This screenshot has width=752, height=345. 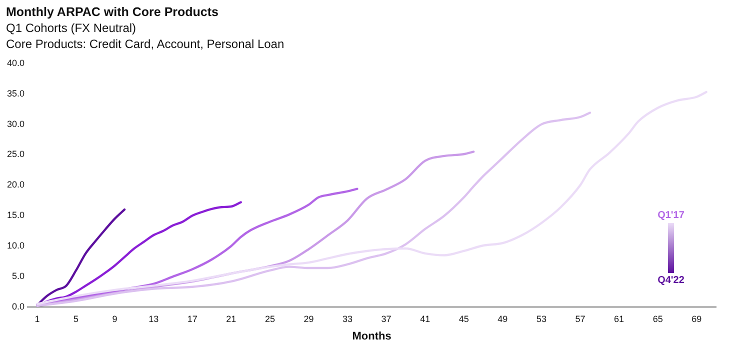 What do you see at coordinates (463, 319) in the screenshot?
I see `x-tick-label: 45` at bounding box center [463, 319].